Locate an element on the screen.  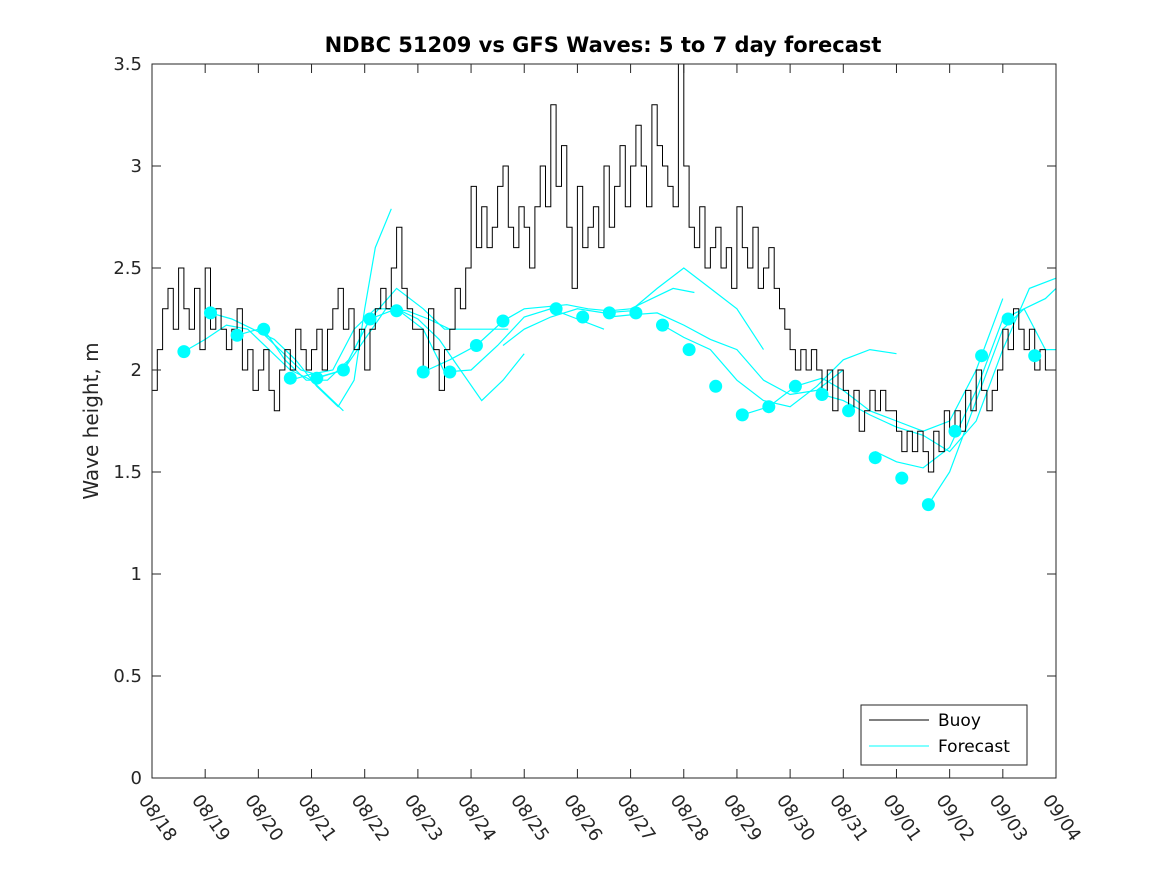
x-tick-label: 08/26 is located at coordinates (582, 818).